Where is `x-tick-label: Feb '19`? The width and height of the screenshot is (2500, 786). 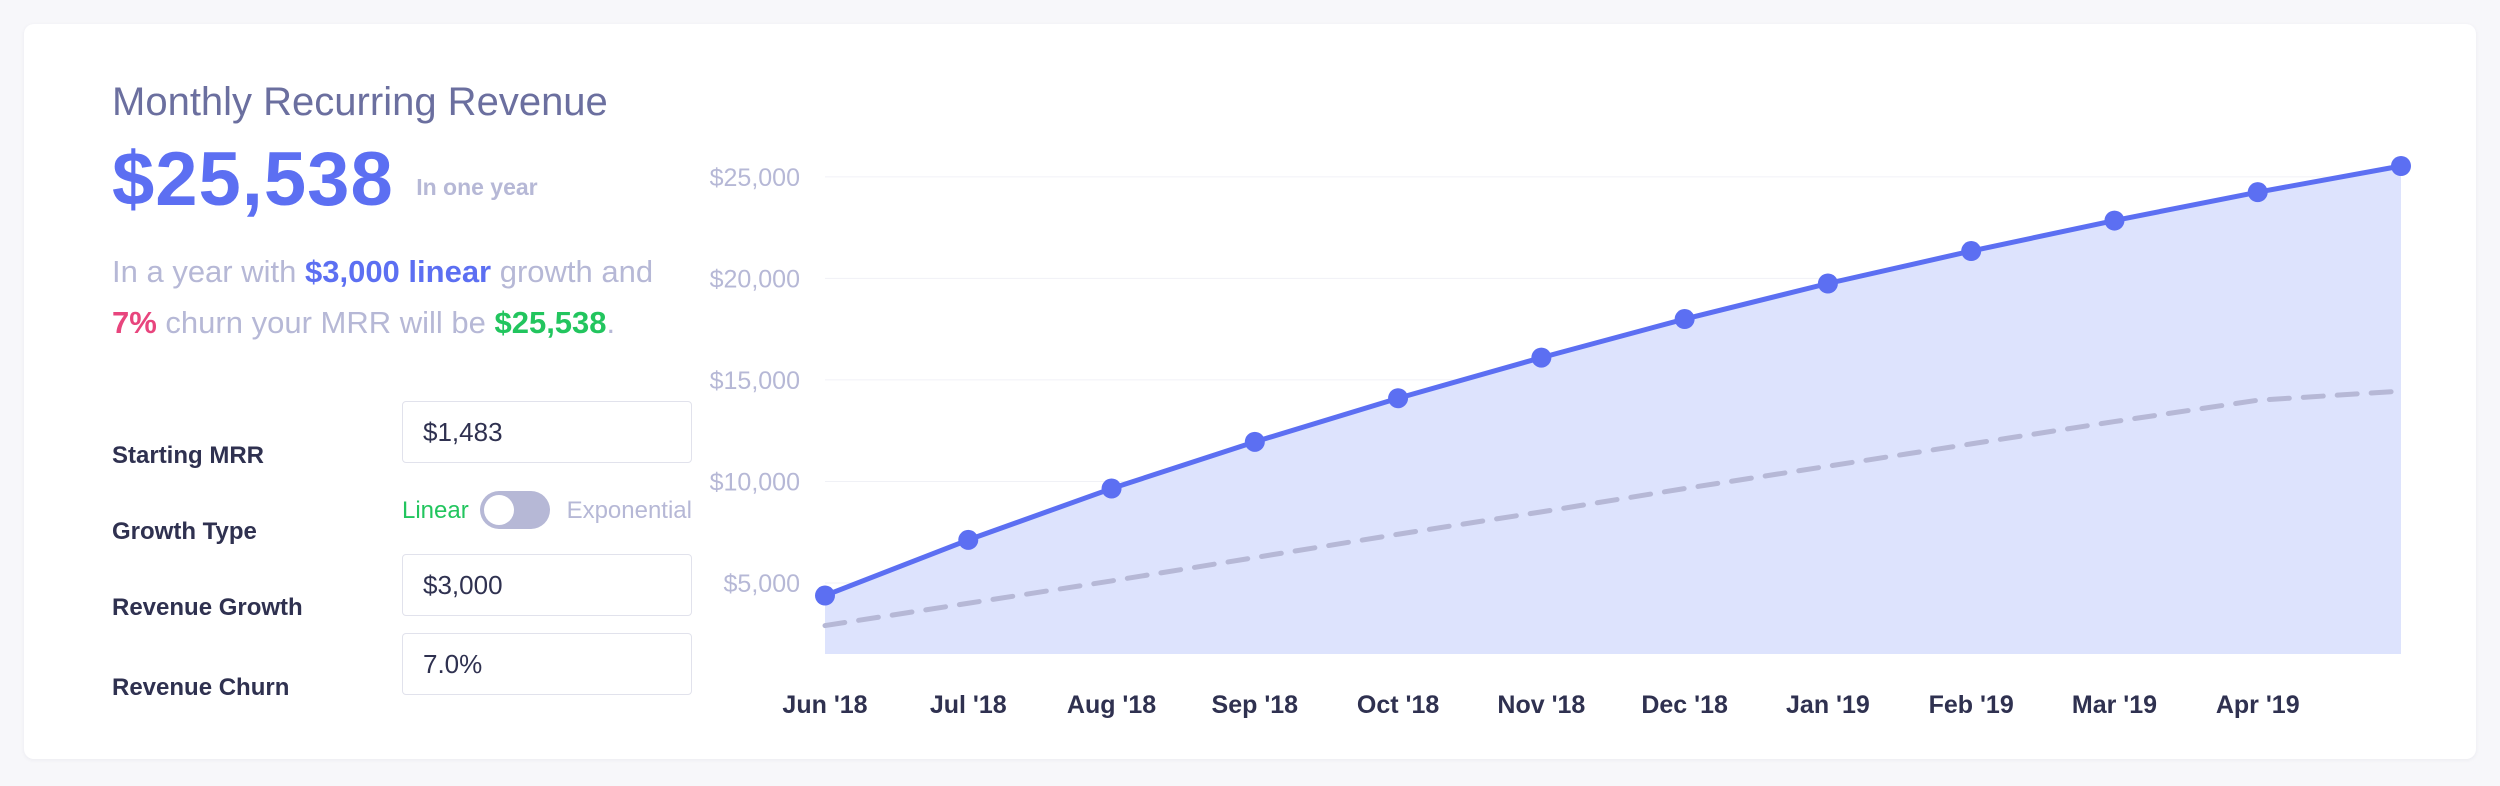 x-tick-label: Feb '19 is located at coordinates (1971, 705).